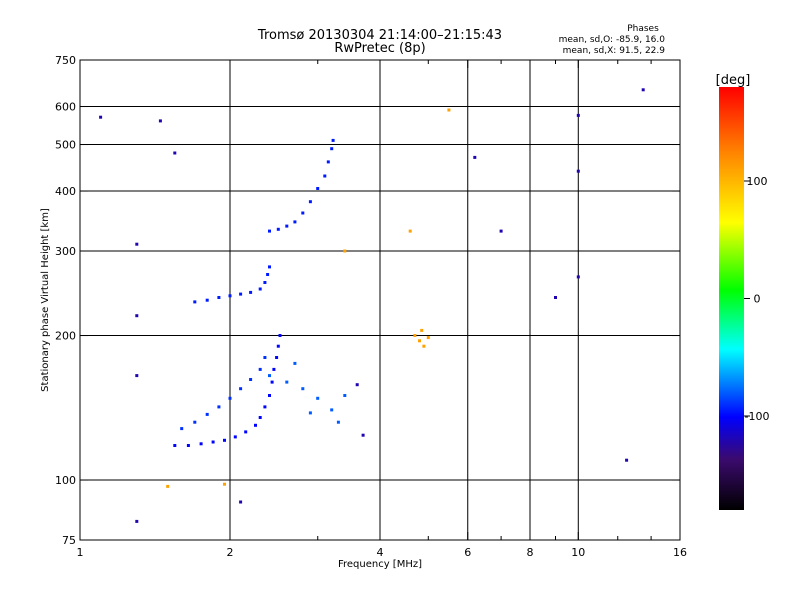  What do you see at coordinates (530, 552) in the screenshot?
I see `x-tick-label: 8` at bounding box center [530, 552].